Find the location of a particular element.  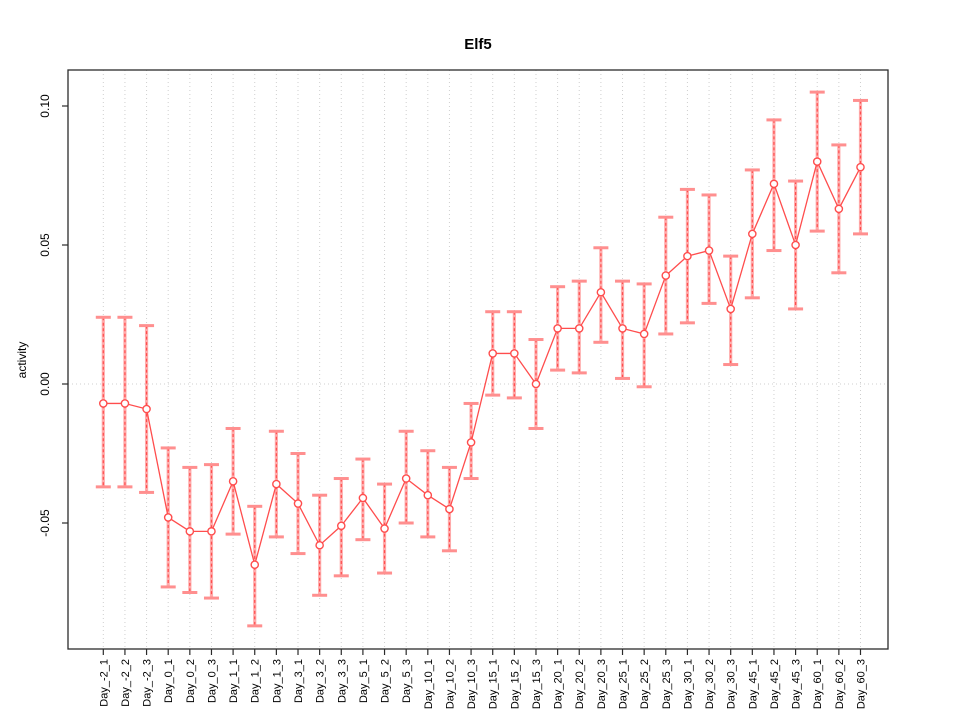

x-tick-label: Day_5_2 is located at coordinates (386, 681).